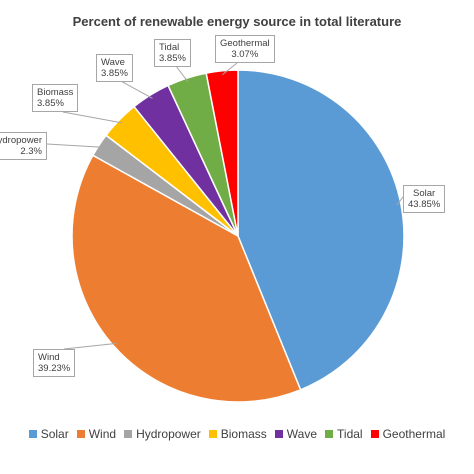 The width and height of the screenshot is (474, 474). I want to click on legend-label-tidal: Tidal, so click(350, 434).